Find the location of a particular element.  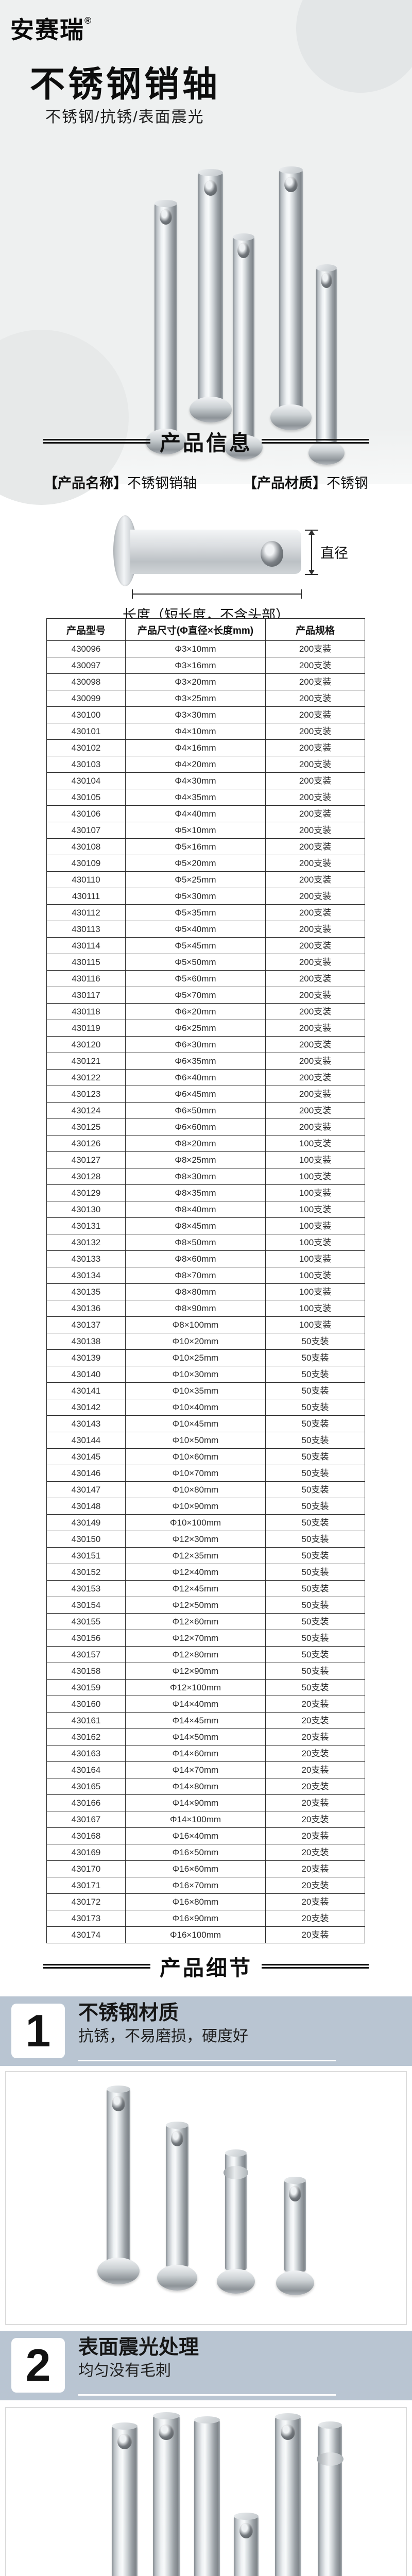

table-cell: Φ14×90mm is located at coordinates (195, 1802).